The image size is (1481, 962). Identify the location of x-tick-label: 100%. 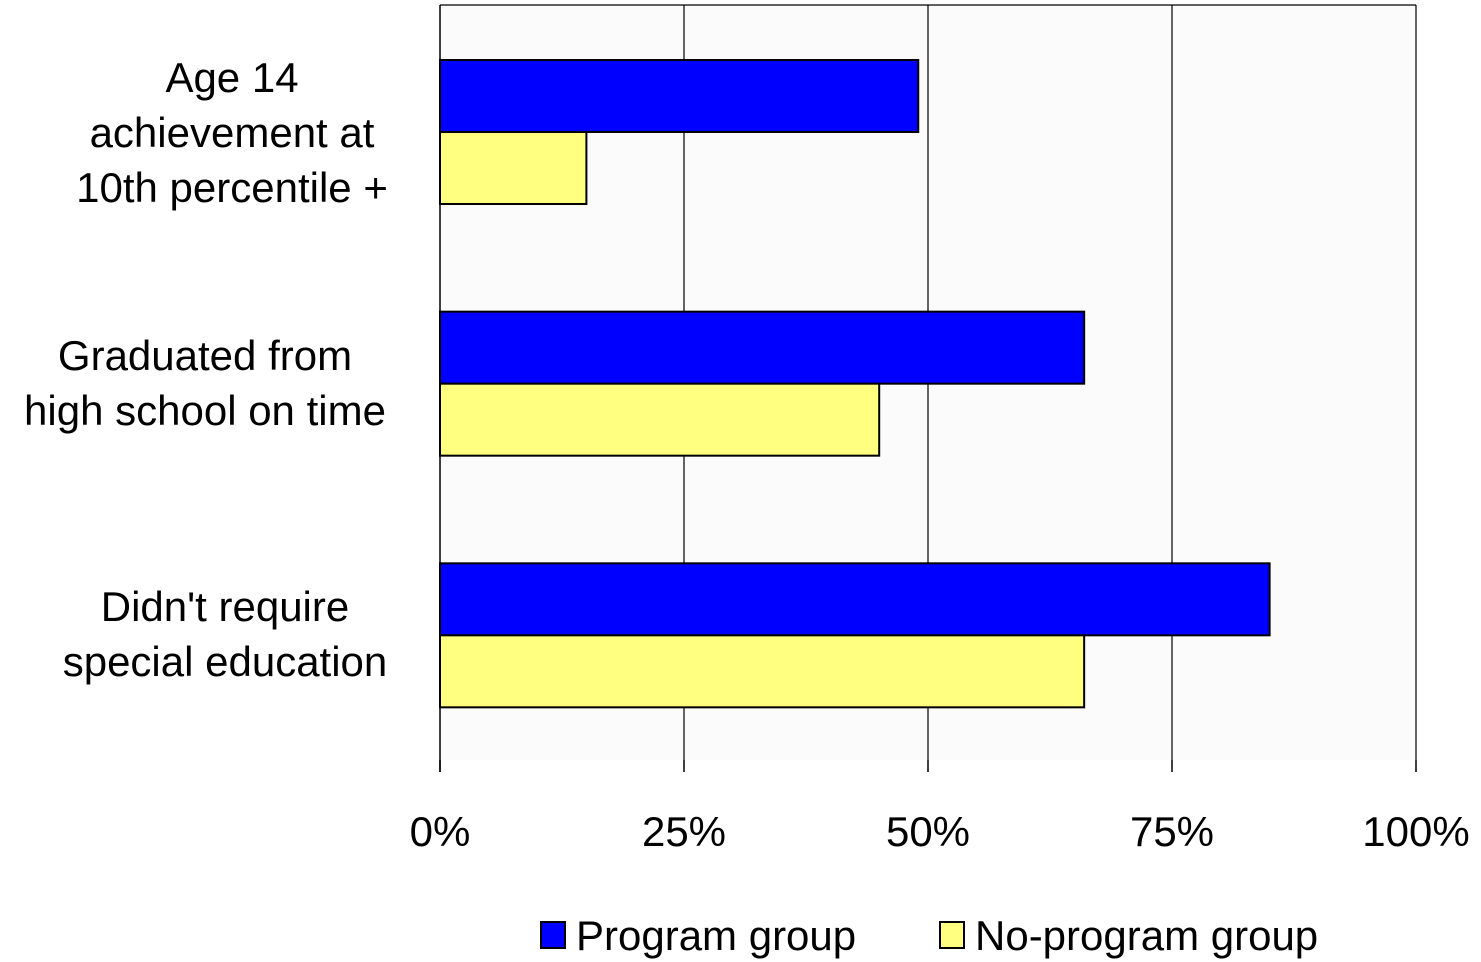
(1415, 831).